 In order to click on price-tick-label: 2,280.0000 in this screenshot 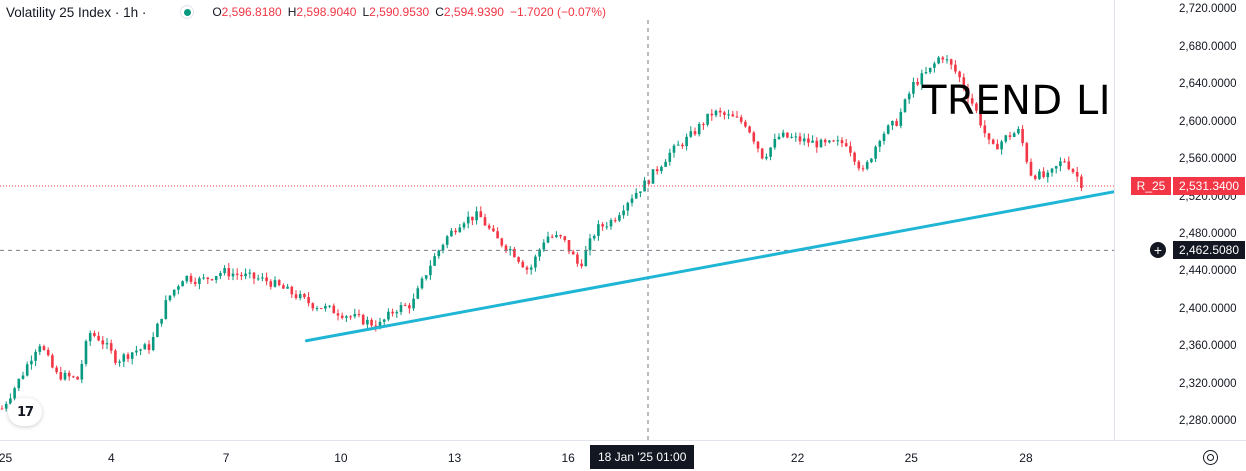, I will do `click(1208, 421)`.